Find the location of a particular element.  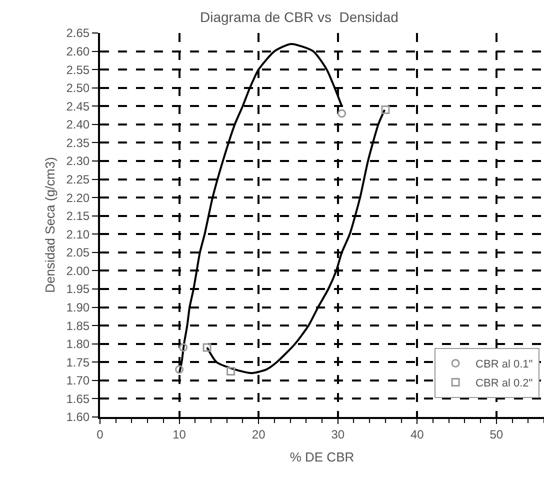

y-tick-label: 2.30 is located at coordinates (78, 161).